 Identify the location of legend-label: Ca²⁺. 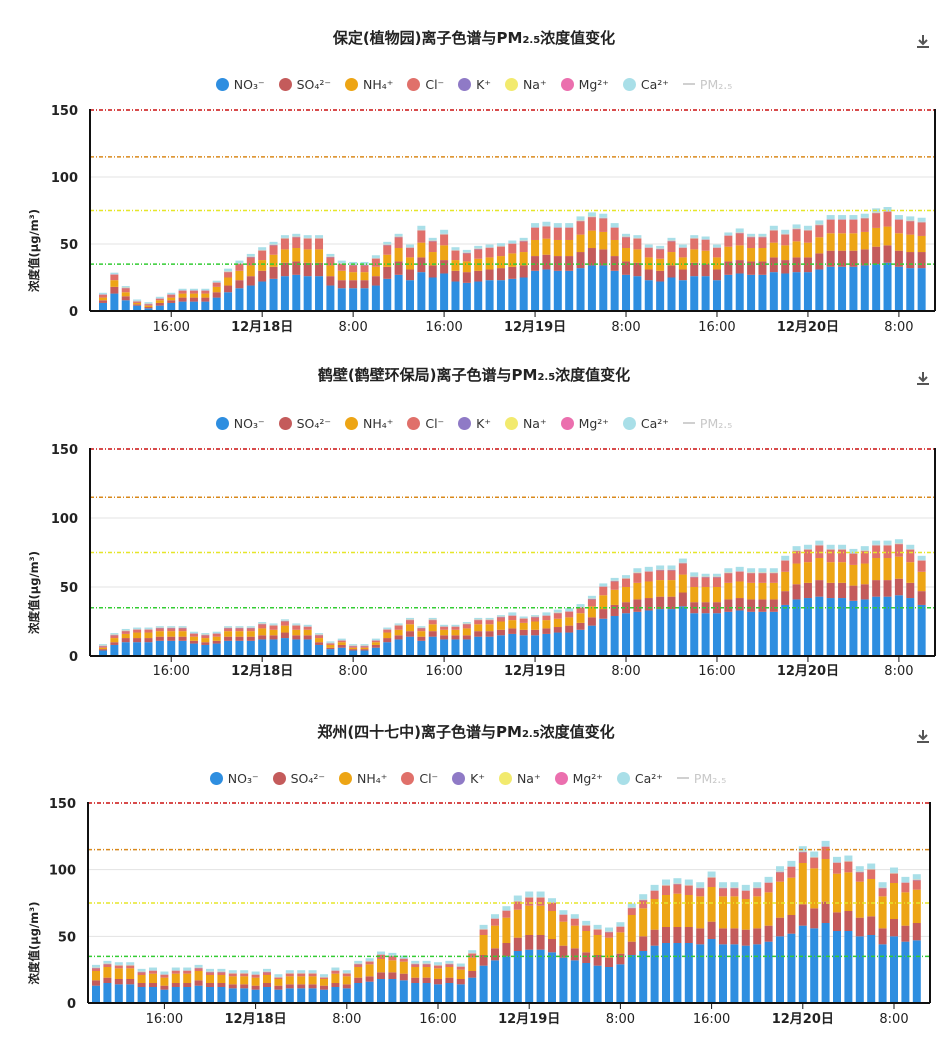
(654, 423).